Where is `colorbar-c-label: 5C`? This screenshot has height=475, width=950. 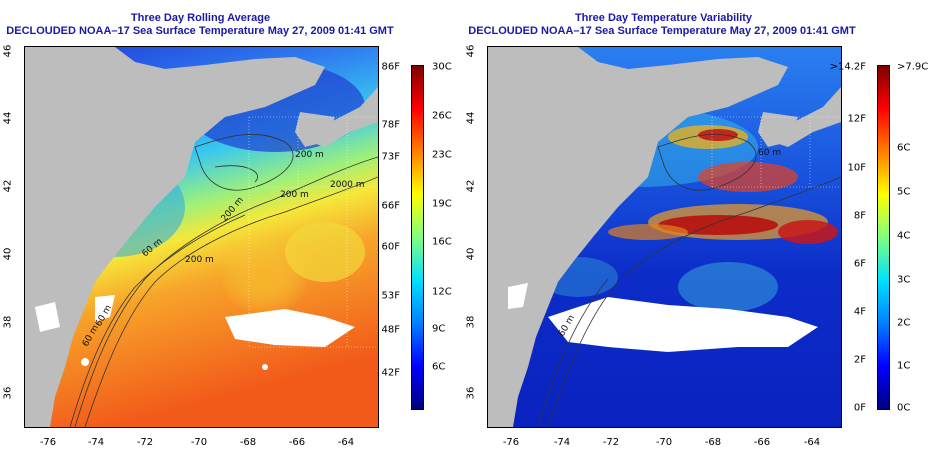
colorbar-c-label: 5C is located at coordinates (904, 192).